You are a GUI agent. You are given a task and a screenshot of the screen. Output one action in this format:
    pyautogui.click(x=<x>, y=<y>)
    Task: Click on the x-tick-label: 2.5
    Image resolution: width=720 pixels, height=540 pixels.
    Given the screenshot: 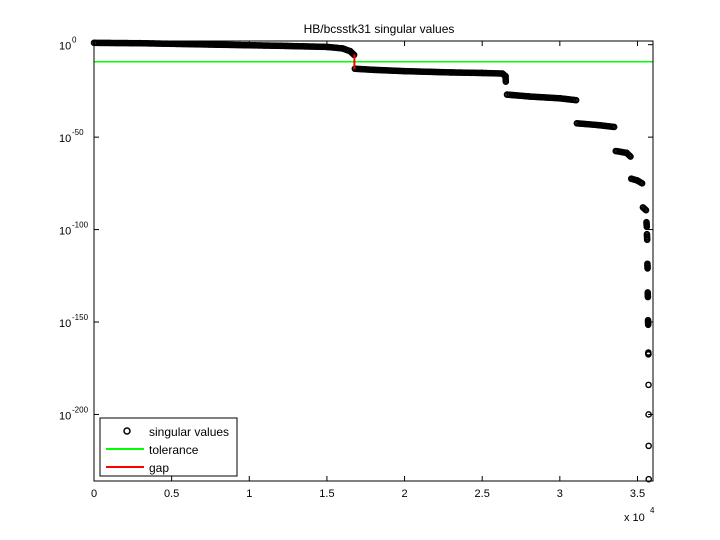 What is the action you would take?
    pyautogui.click(x=482, y=494)
    